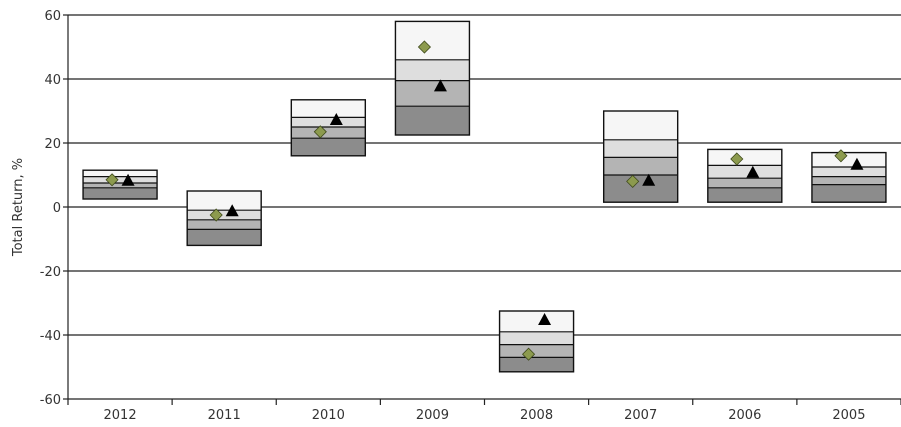 The image size is (901, 427). I want to click on x-tick-label: 2007, so click(640, 415).